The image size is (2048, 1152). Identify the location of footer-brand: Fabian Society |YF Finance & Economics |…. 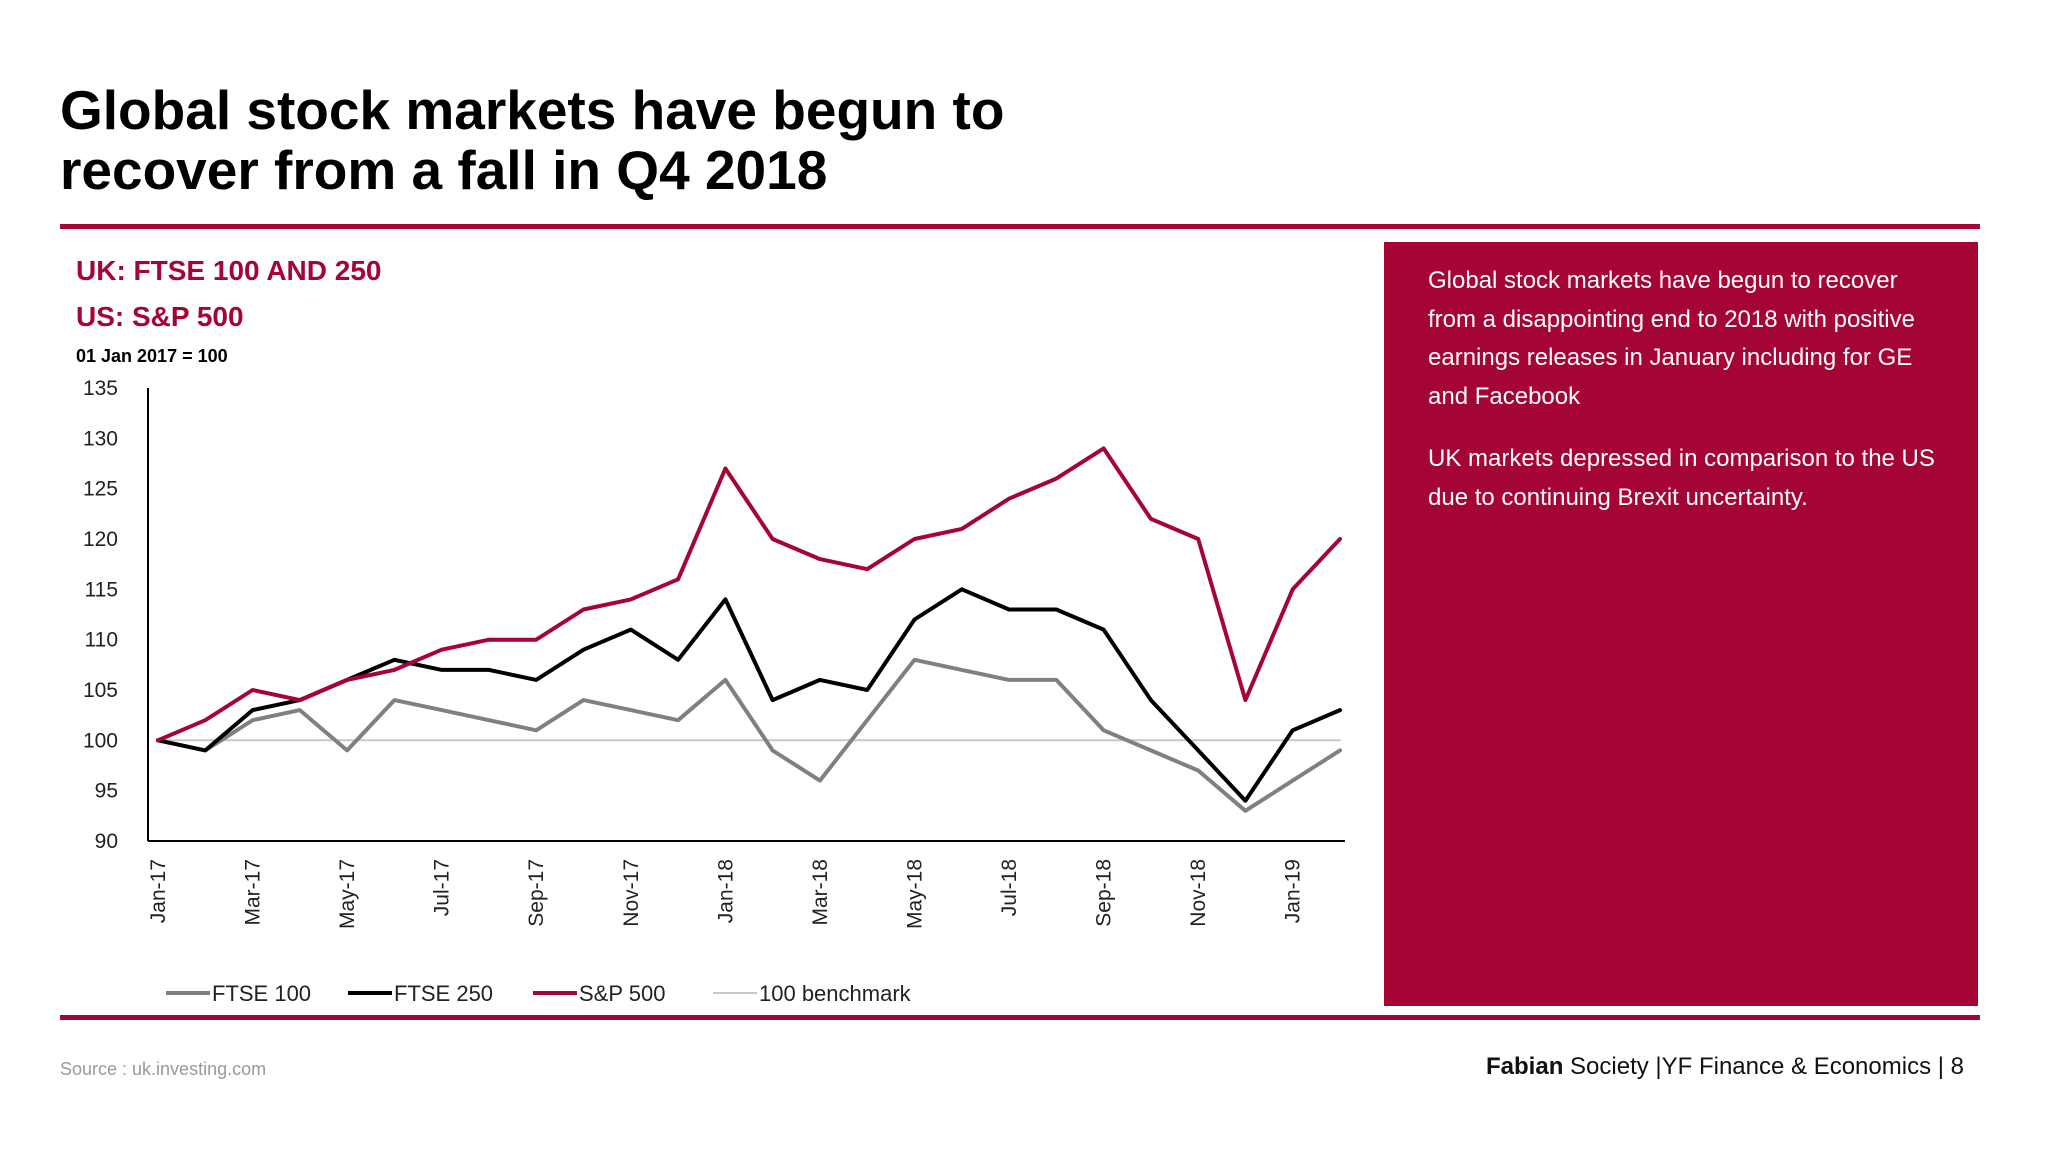
(1725, 1067).